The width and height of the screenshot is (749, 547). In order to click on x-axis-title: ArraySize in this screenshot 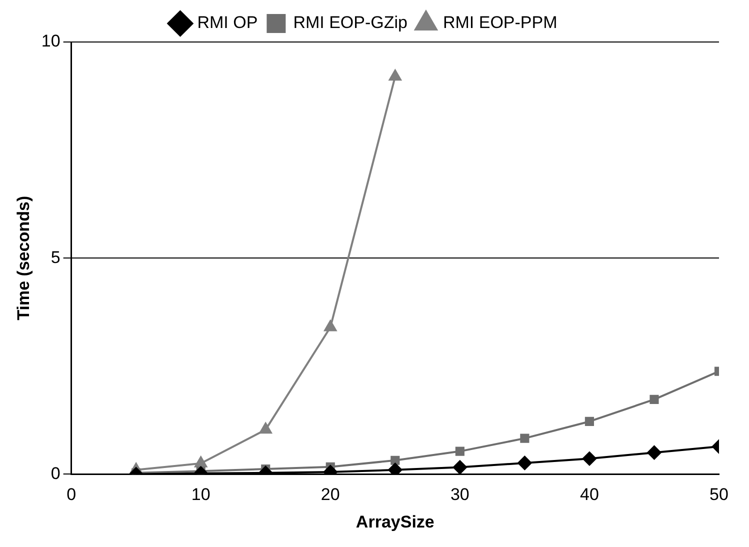, I will do `click(395, 522)`.